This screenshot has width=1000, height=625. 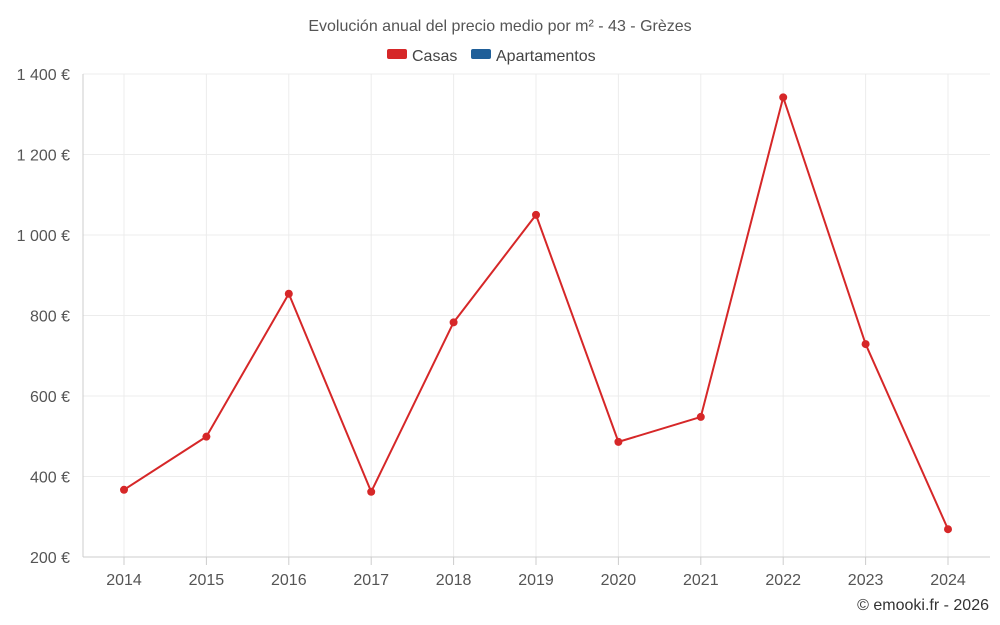 What do you see at coordinates (948, 580) in the screenshot?
I see `x-tick-label: 2024` at bounding box center [948, 580].